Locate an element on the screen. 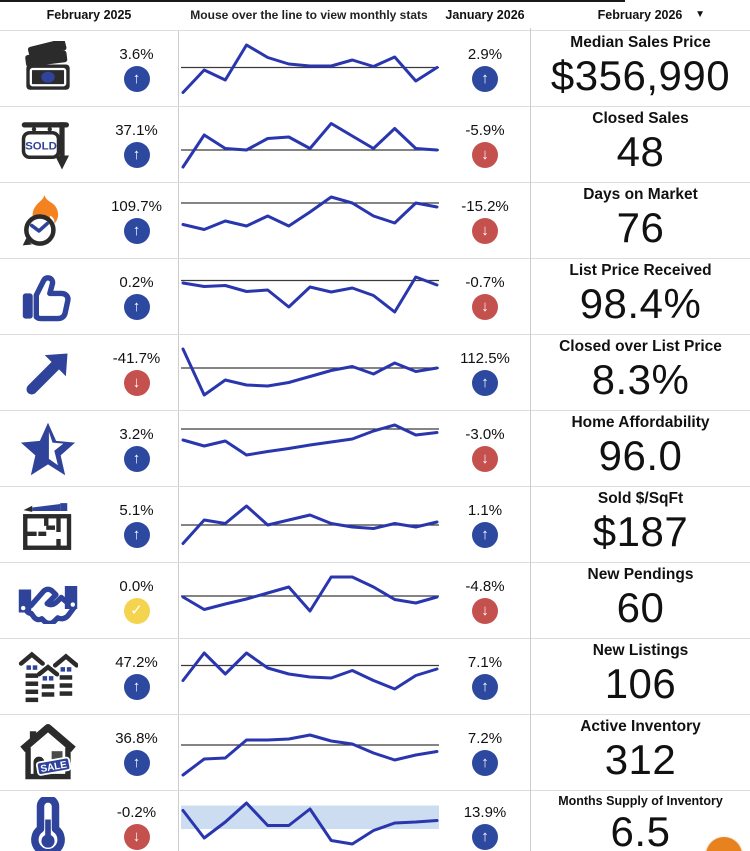 The height and width of the screenshot is (851, 750). svg-text: SOLD is located at coordinates (41, 146).